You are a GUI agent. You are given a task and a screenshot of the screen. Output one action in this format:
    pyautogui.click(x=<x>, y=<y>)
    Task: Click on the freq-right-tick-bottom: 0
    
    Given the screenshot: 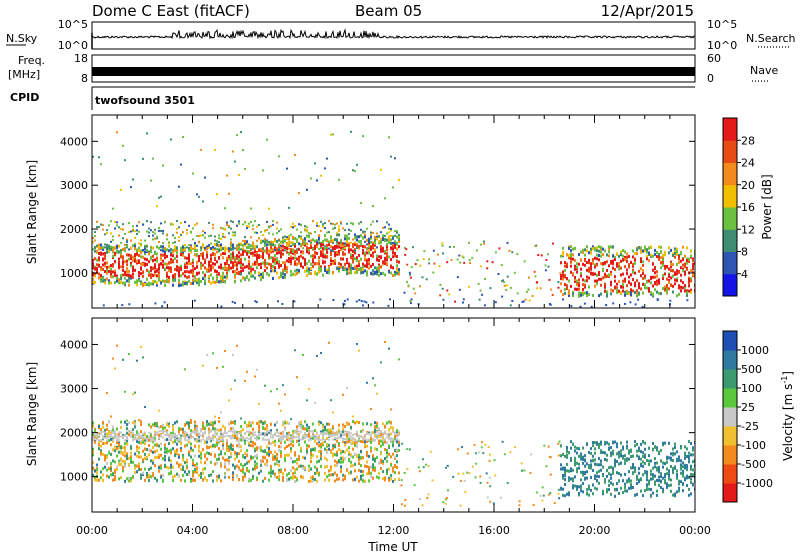 What is the action you would take?
    pyautogui.click(x=710, y=78)
    